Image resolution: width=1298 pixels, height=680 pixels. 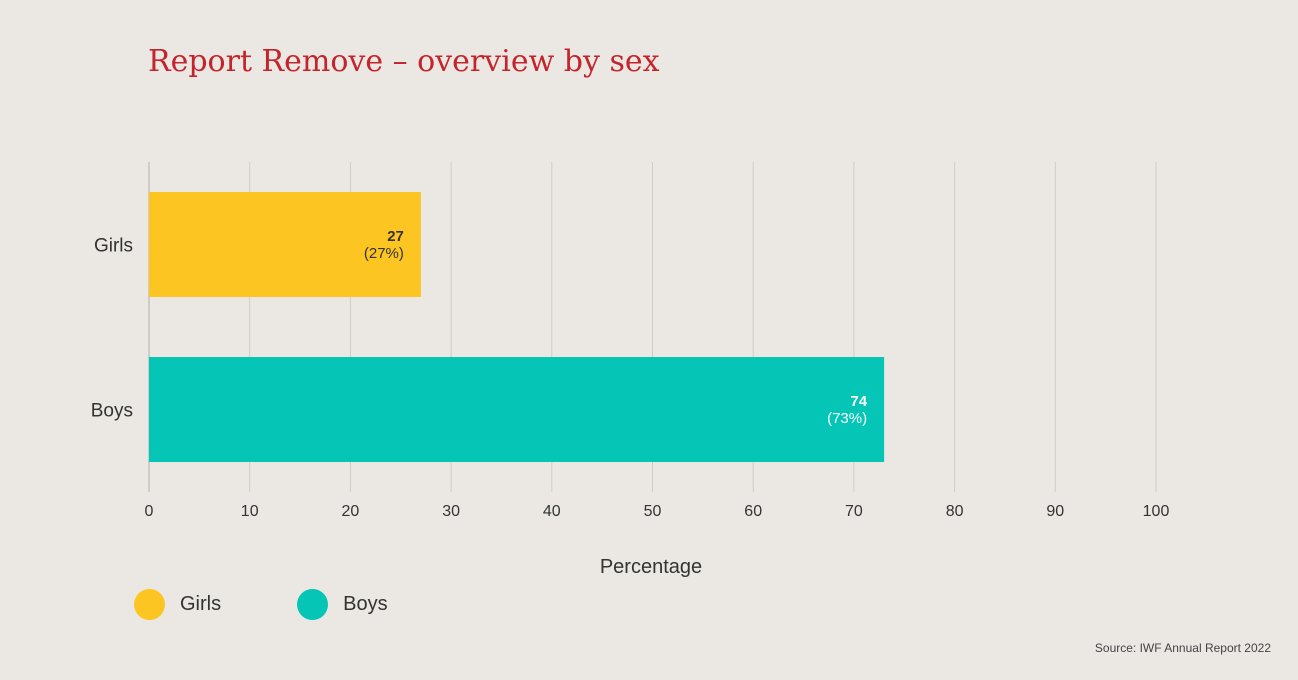 What do you see at coordinates (451, 511) in the screenshot?
I see `x-tick-label: 30` at bounding box center [451, 511].